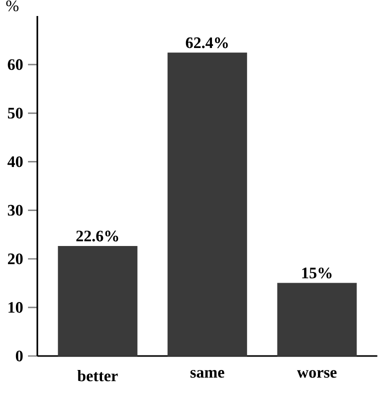  I want to click on data-label: 15%, so click(317, 273).